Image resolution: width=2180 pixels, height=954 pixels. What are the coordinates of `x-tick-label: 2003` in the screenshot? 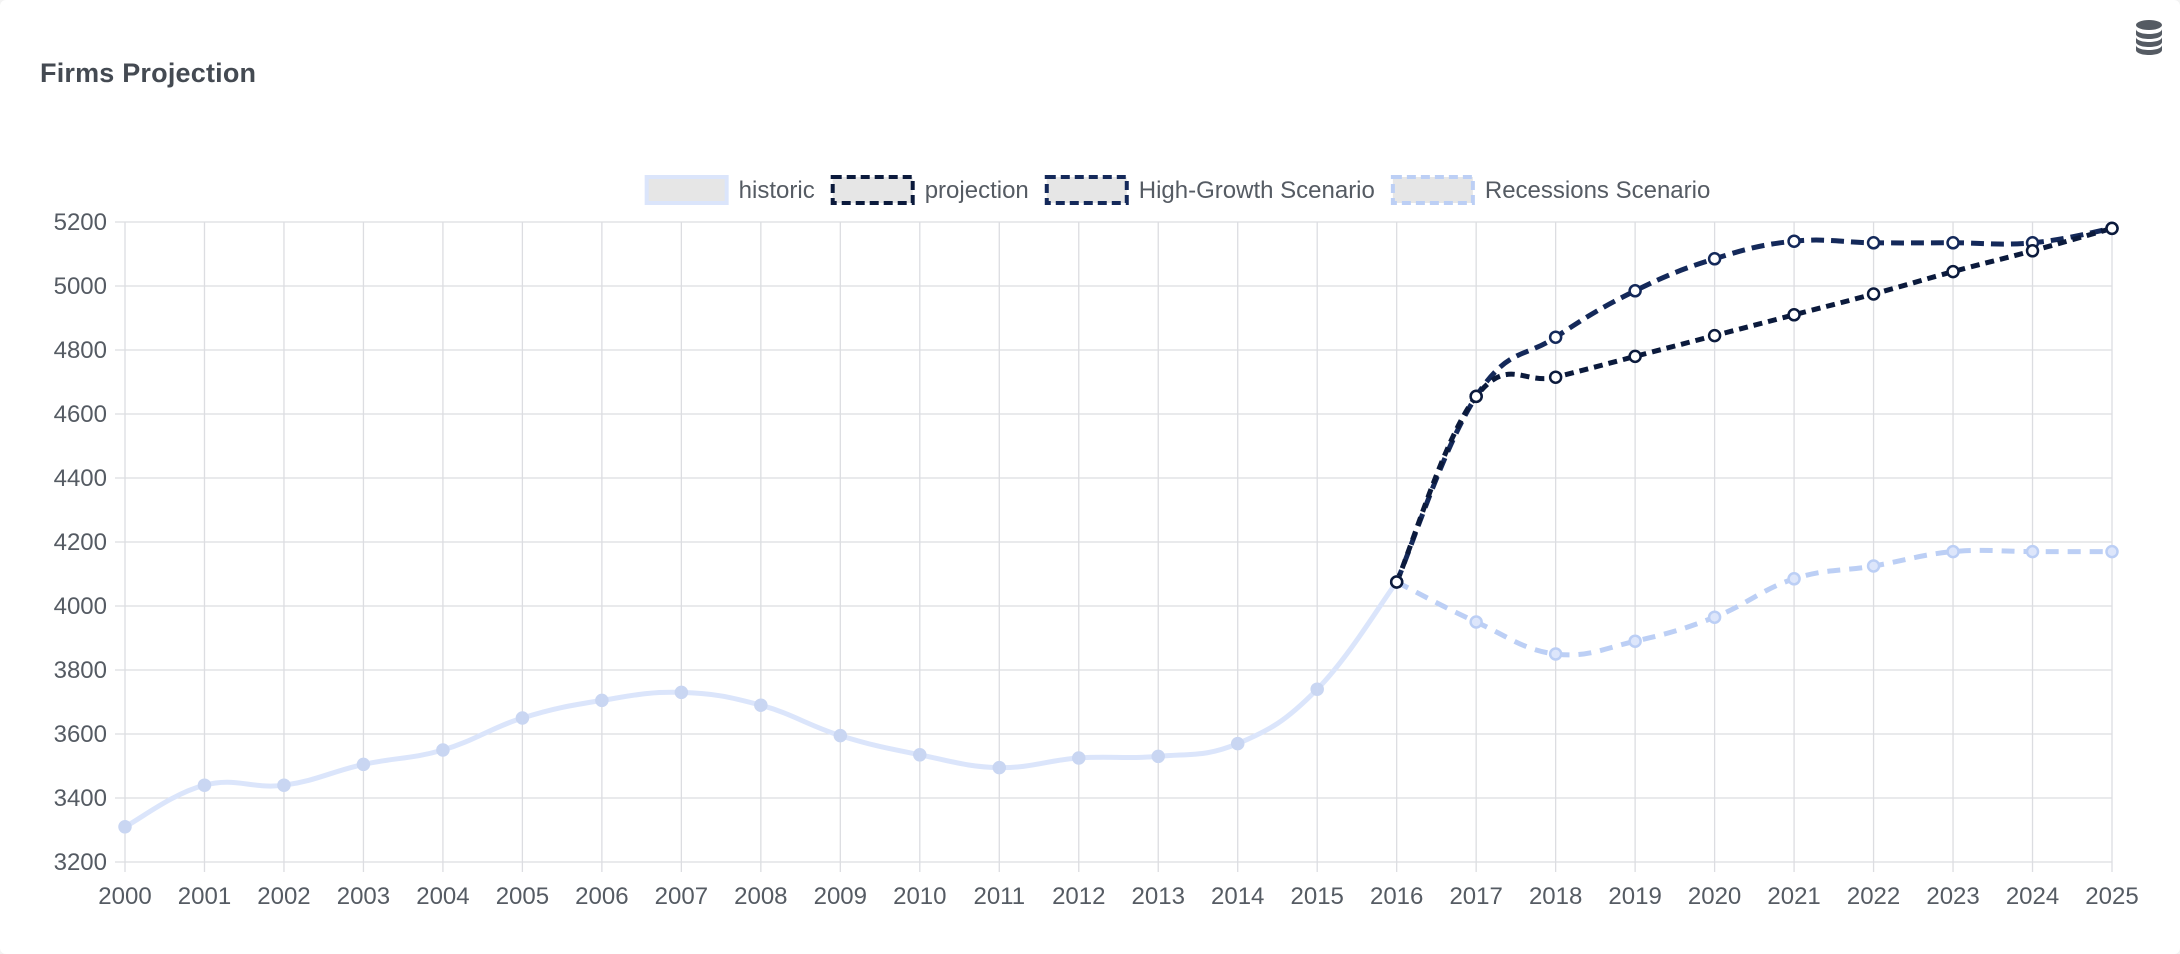 It's located at (363, 896).